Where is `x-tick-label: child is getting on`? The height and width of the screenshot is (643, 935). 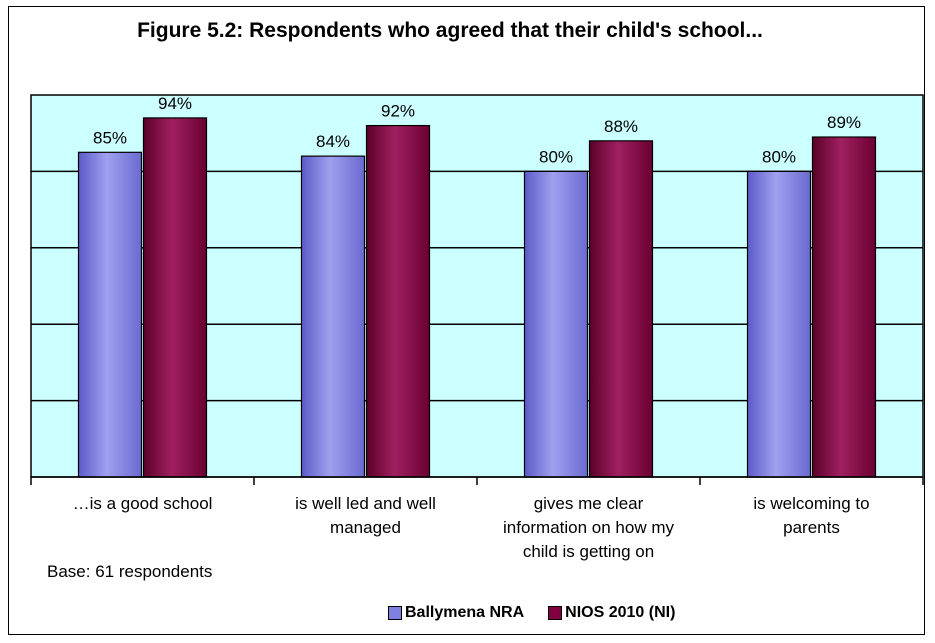 x-tick-label: child is getting on is located at coordinates (588, 551).